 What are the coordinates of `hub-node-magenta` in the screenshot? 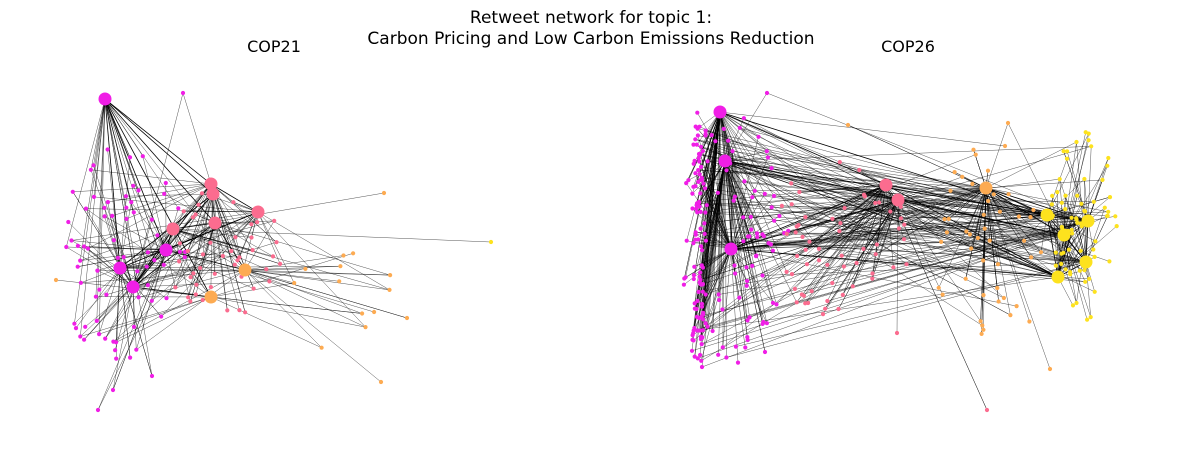 It's located at (105, 99).